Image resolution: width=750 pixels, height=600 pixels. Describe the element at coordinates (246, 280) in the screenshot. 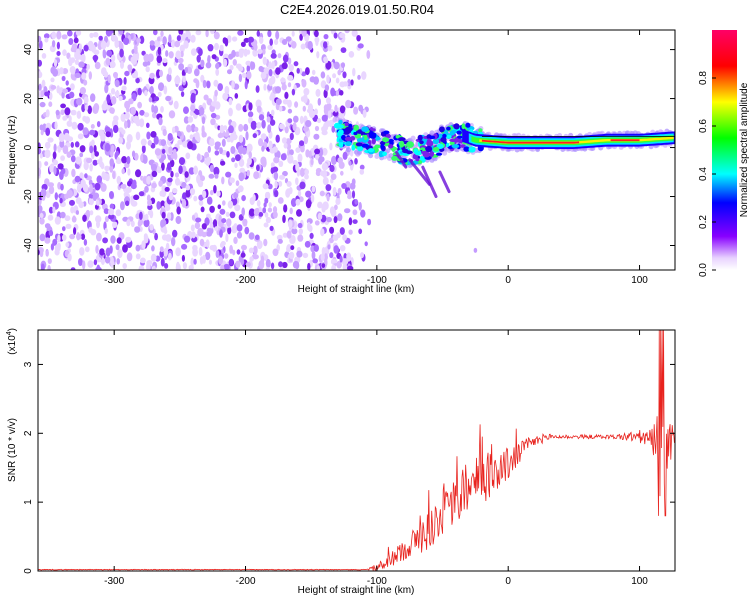

I see `x-tick-label: -200` at that location.